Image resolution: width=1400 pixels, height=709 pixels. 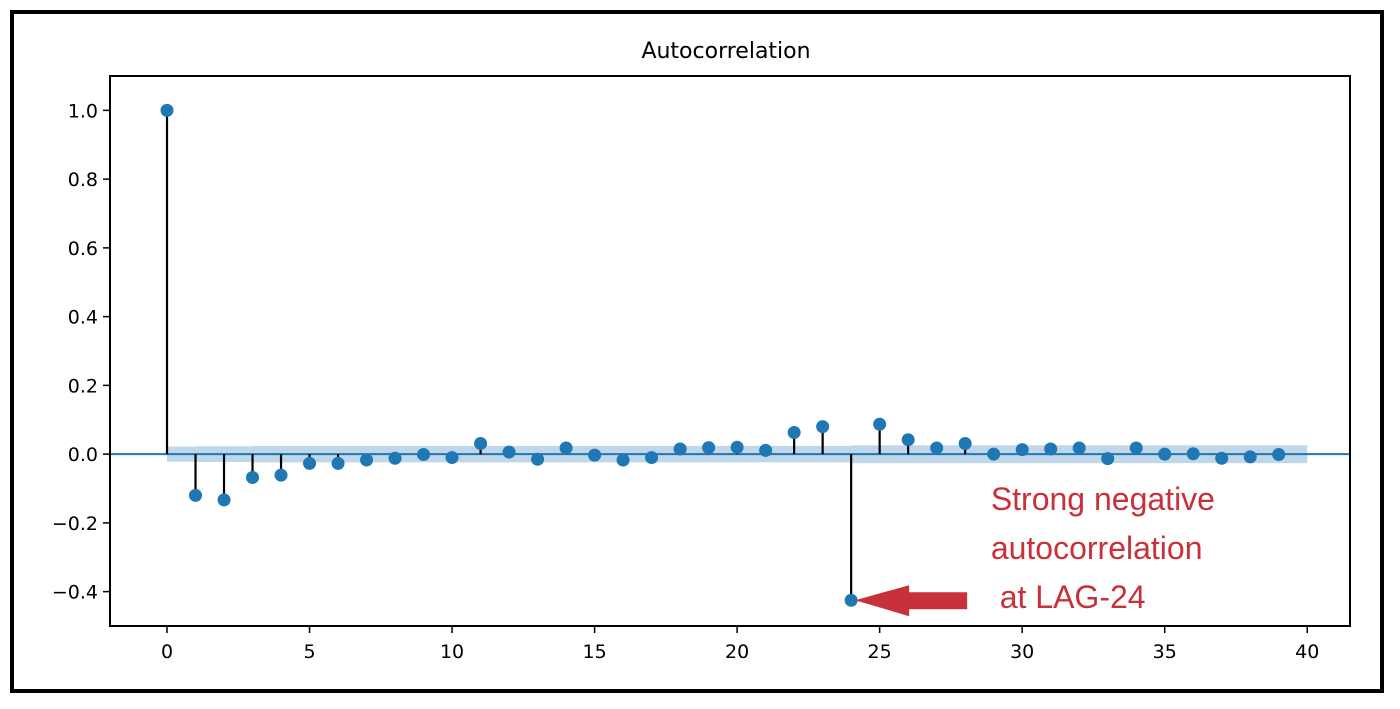 What do you see at coordinates (452, 652) in the screenshot?
I see `x-tick-label-10: 10` at bounding box center [452, 652].